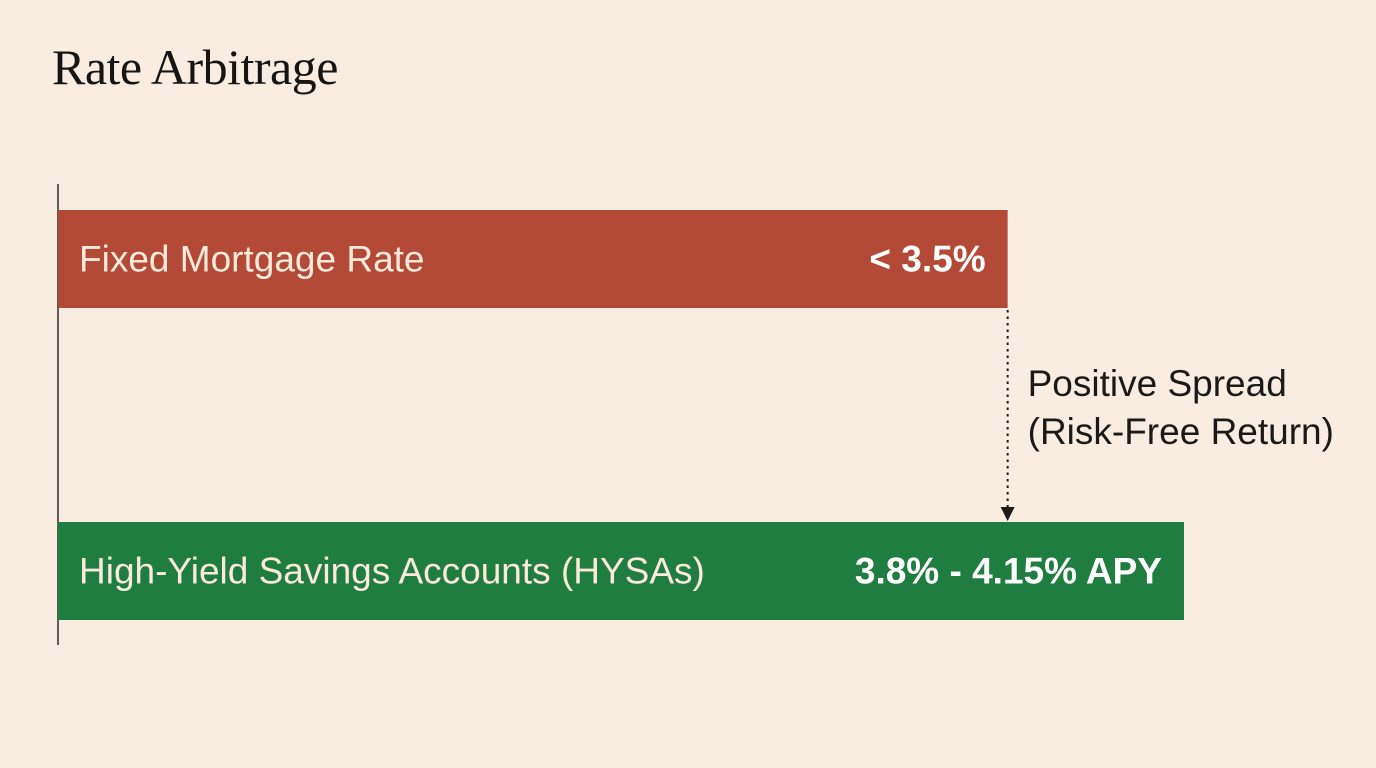 Image resolution: width=1376 pixels, height=768 pixels. What do you see at coordinates (1007, 514) in the screenshot?
I see `spread-arrowhead` at bounding box center [1007, 514].